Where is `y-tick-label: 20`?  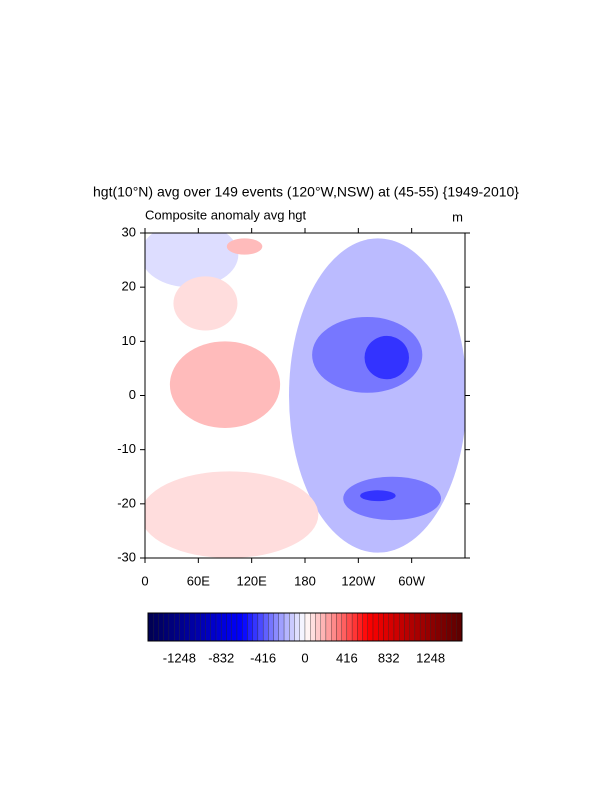 y-tick-label: 20 is located at coordinates (129, 286).